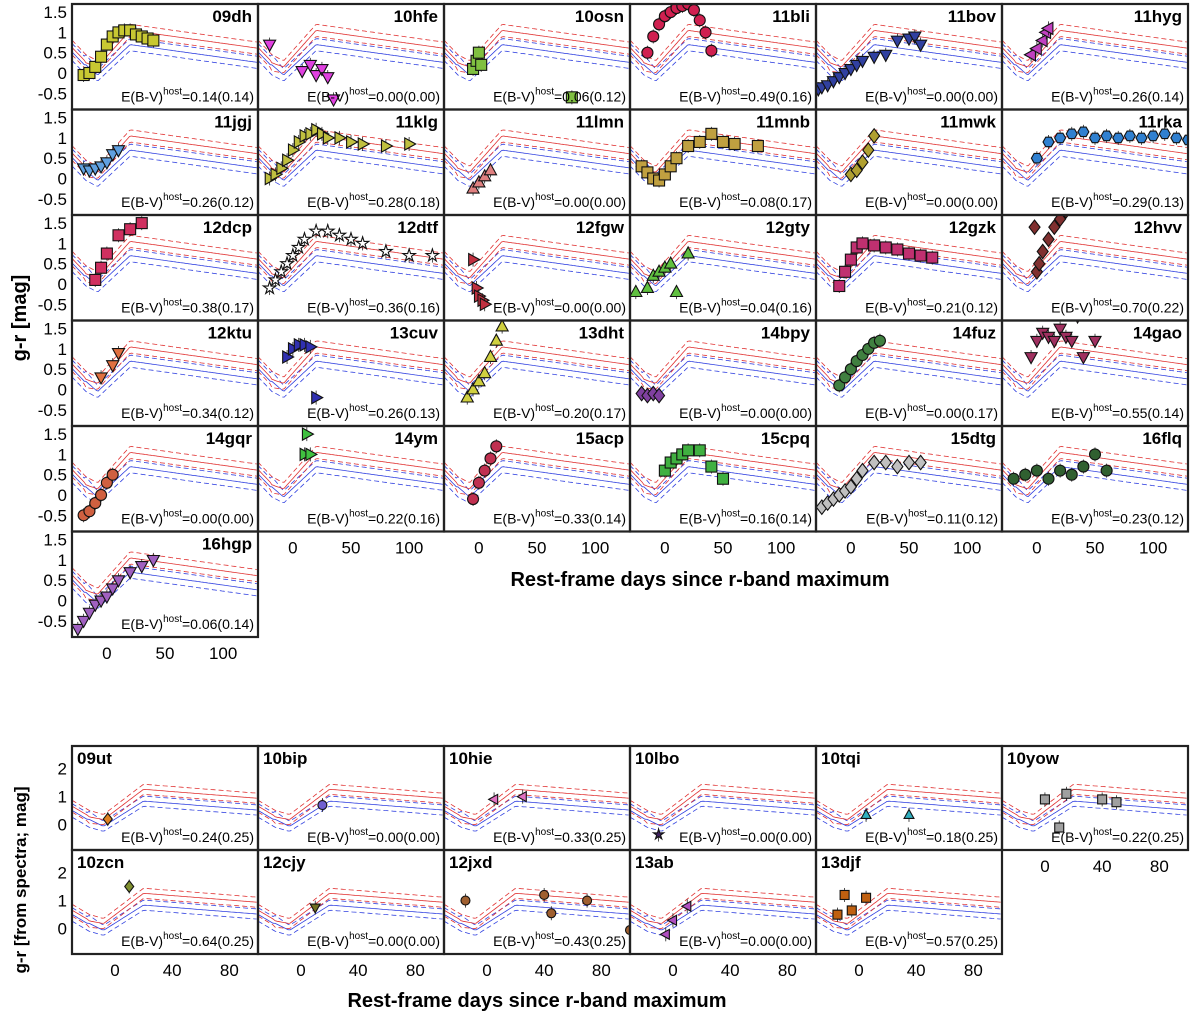  Describe the element at coordinates (664, 548) in the screenshot. I see `x-tick-label: 0` at that location.